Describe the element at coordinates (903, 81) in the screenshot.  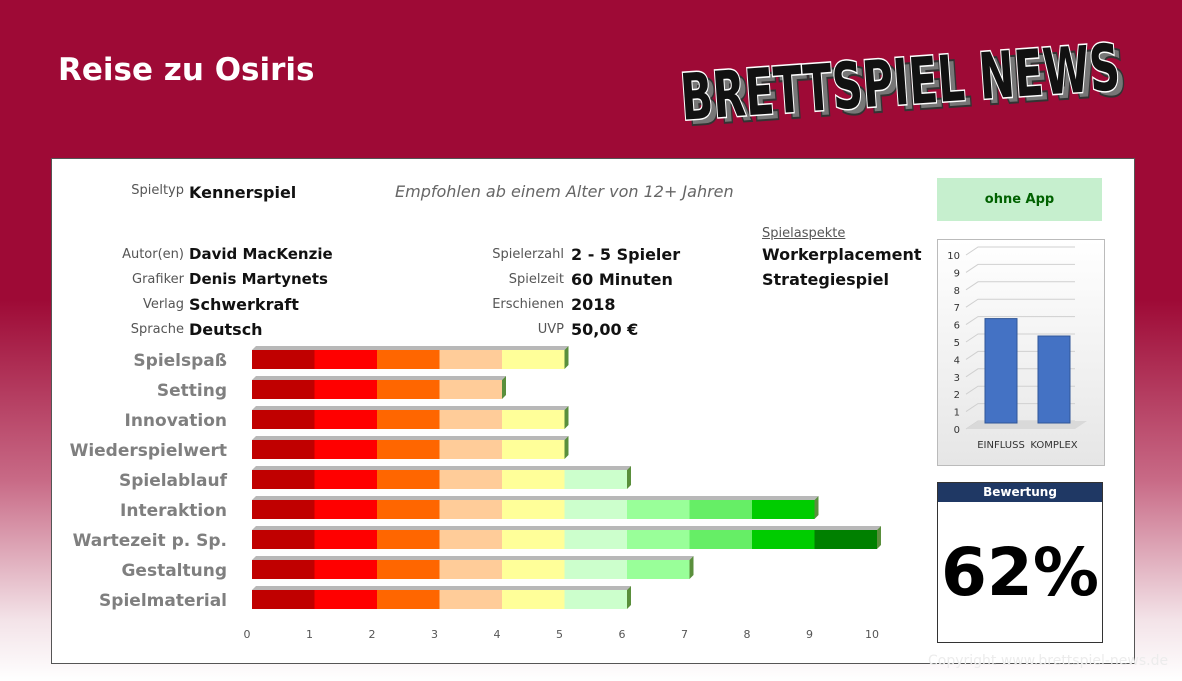
I see `brettspiel-news-logo: BRETTSPIEL NEWS BRETTSPIEL NEWS` at that location.